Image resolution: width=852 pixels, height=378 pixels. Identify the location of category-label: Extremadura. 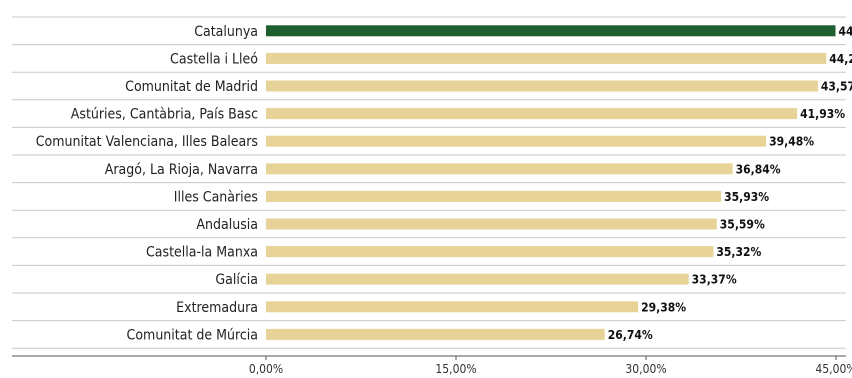
(217, 308).